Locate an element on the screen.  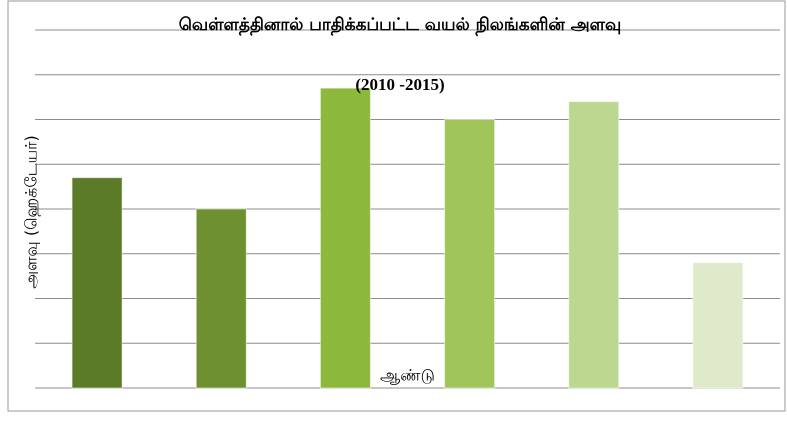
x-axis-label: ஆண்டு is located at coordinates (407, 375).